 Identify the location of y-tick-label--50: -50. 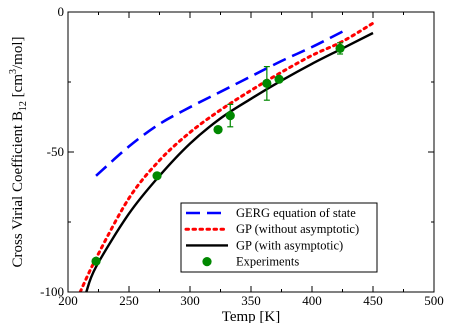
(55, 151).